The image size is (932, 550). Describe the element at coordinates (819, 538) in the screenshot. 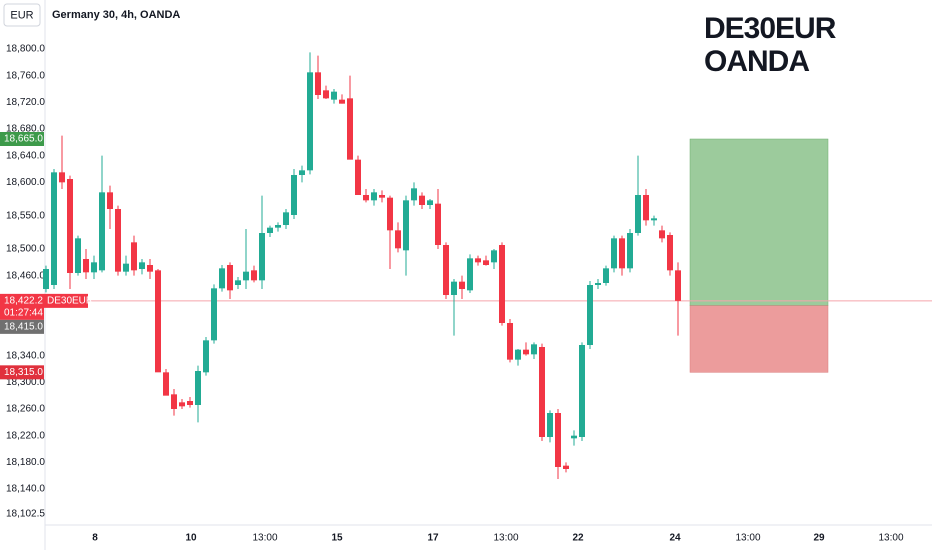

I see `x-tick-label: 29` at that location.